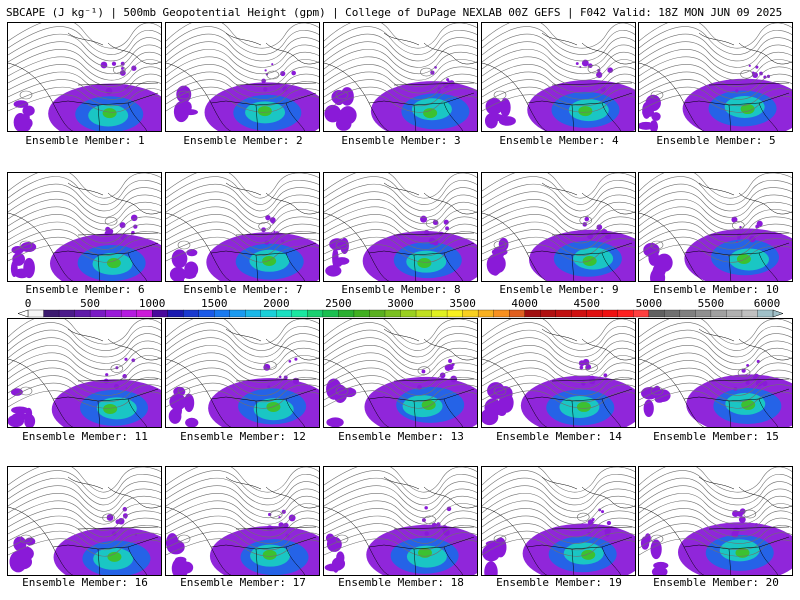 Image resolution: width=800 pixels, height=600 pixels. Describe the element at coordinates (401, 582) in the screenshot. I see `ensemble-member-label: Ensemble Member: 18` at that location.